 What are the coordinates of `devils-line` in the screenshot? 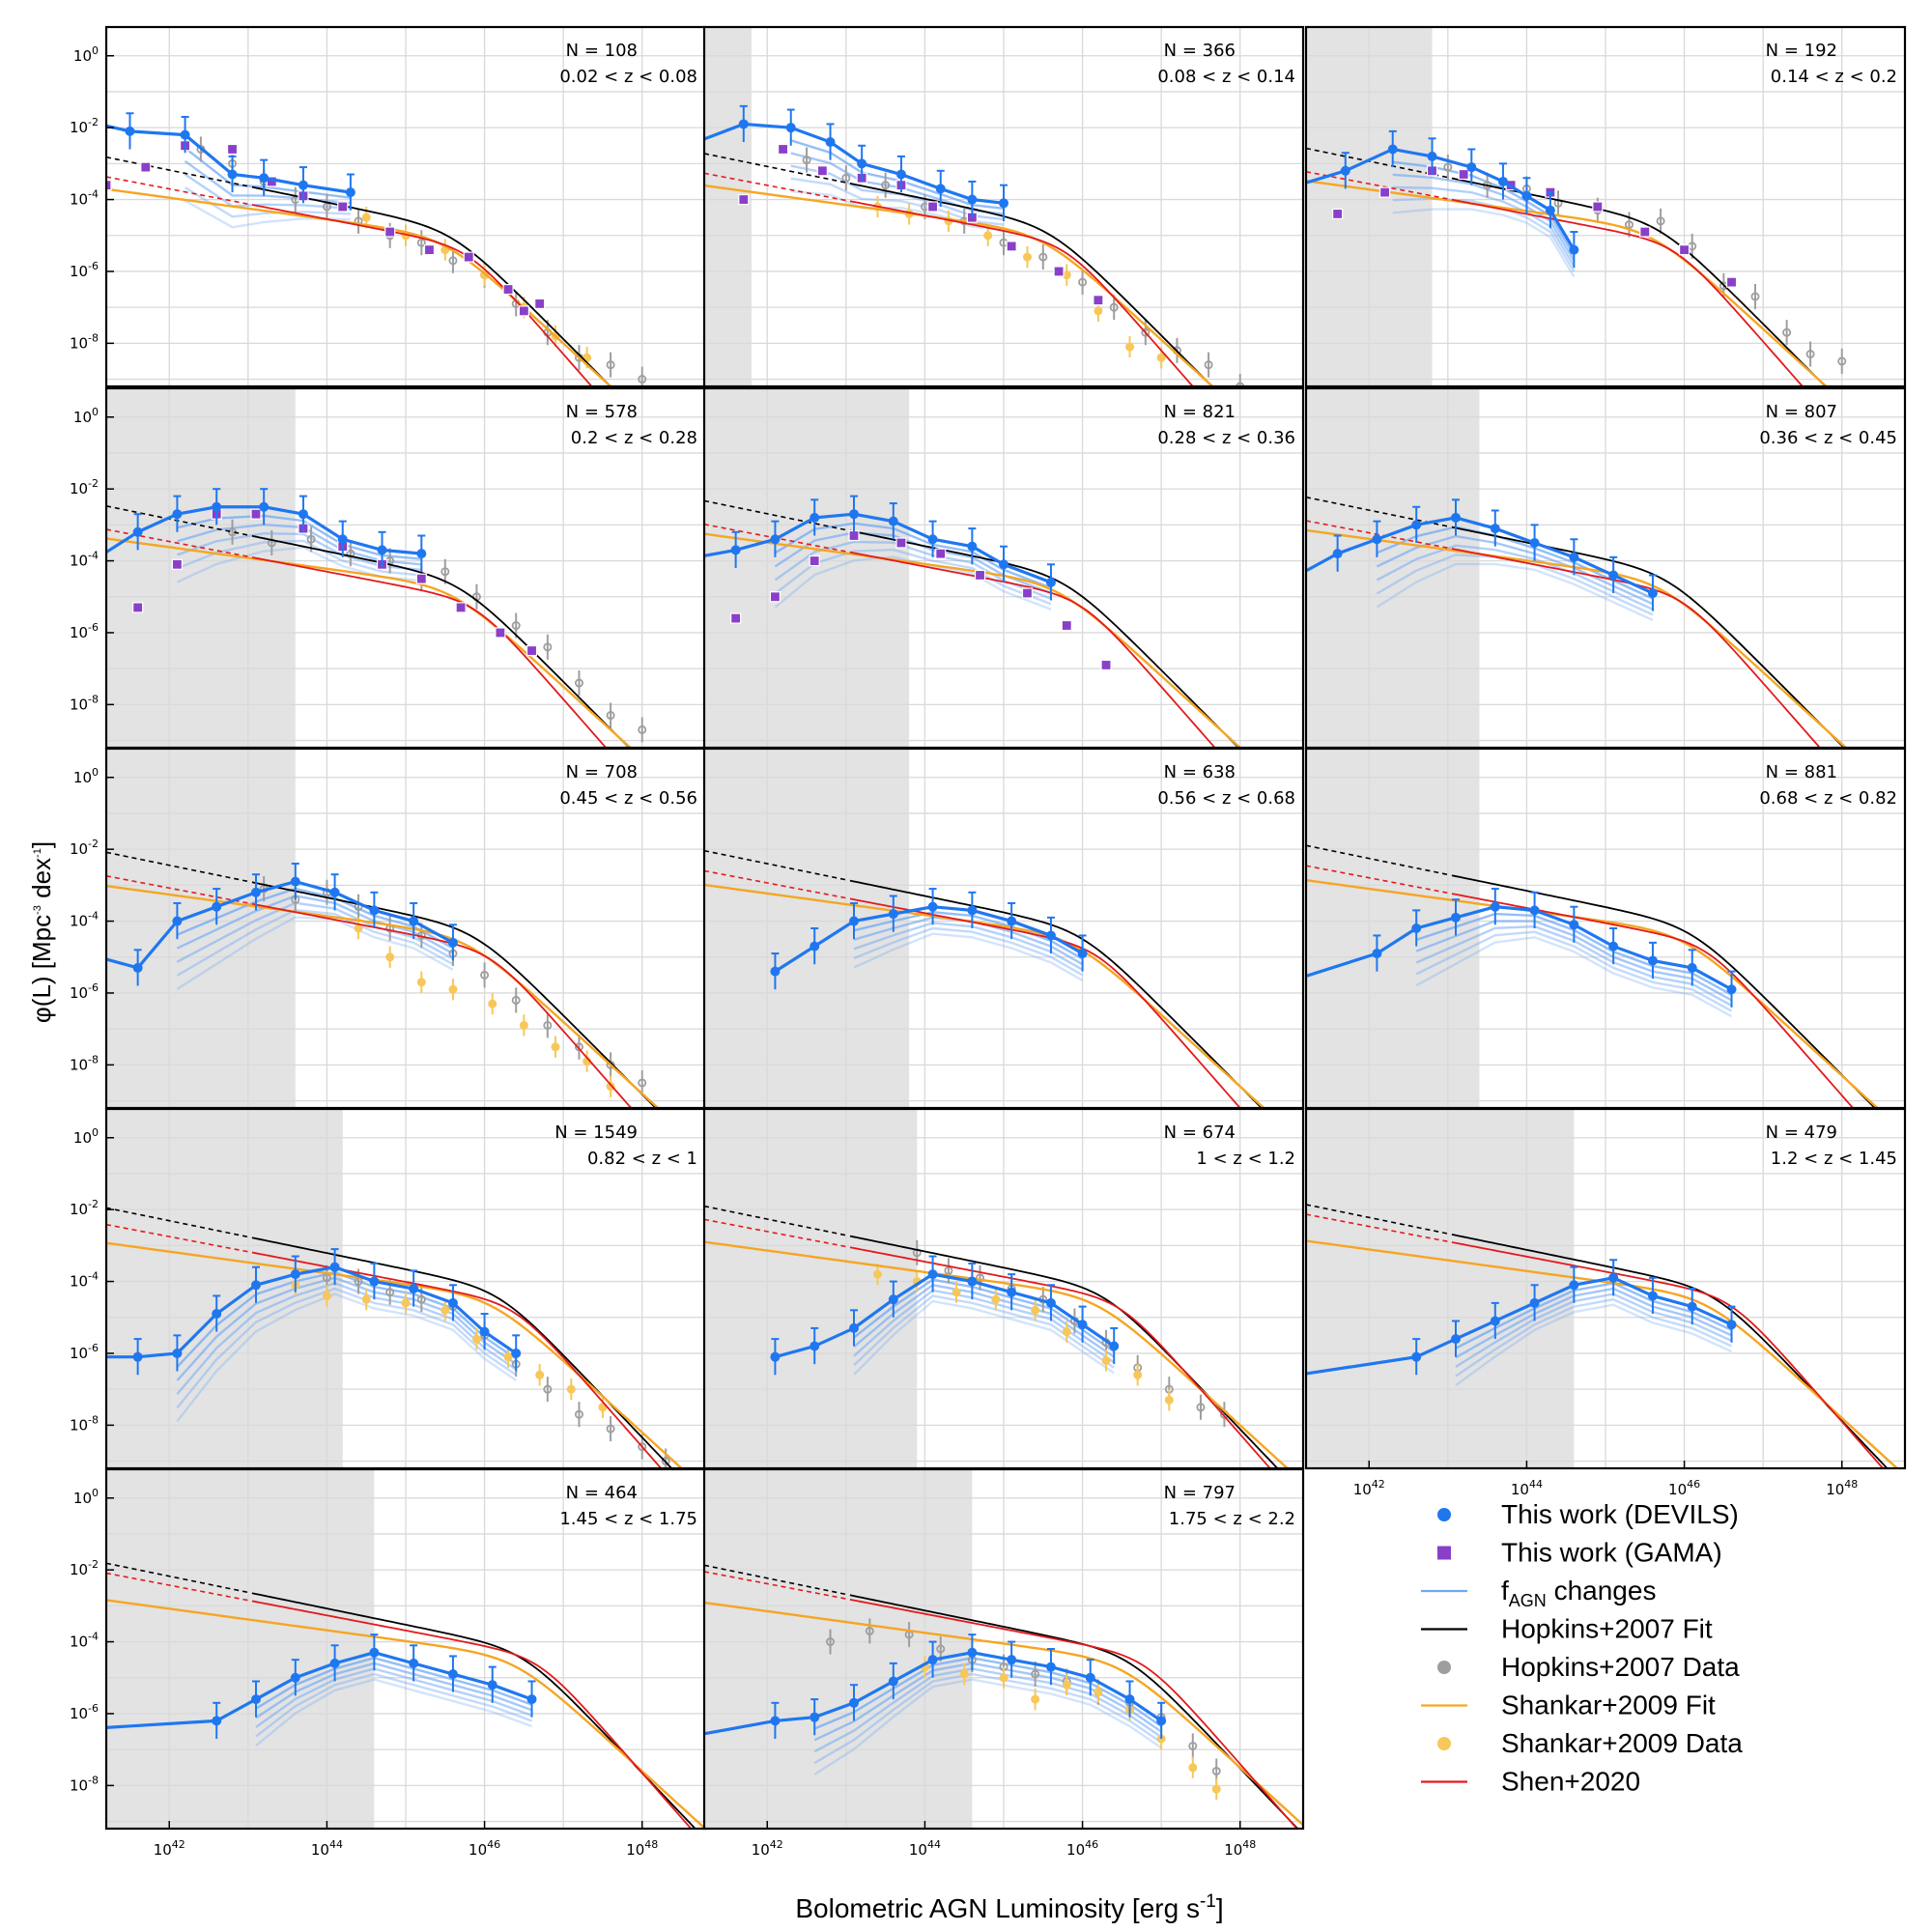 It's located at (945, 1315).